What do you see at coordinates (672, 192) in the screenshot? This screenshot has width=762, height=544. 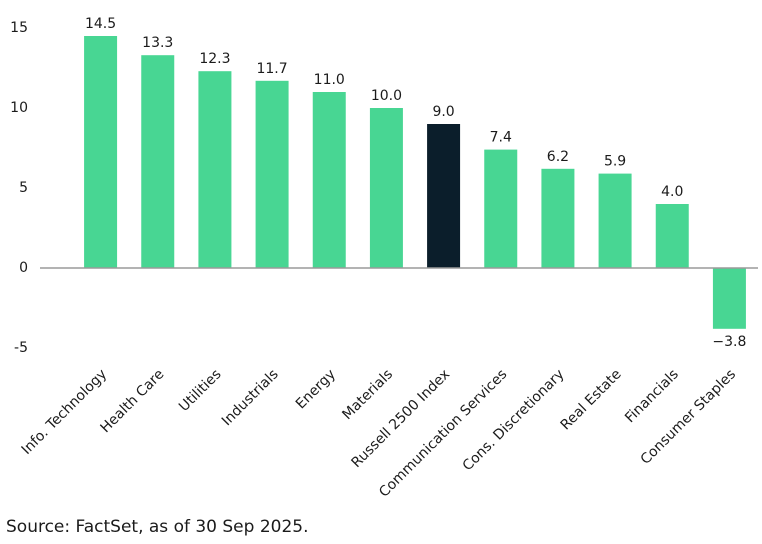 I see `value-label: 4.0` at bounding box center [672, 192].